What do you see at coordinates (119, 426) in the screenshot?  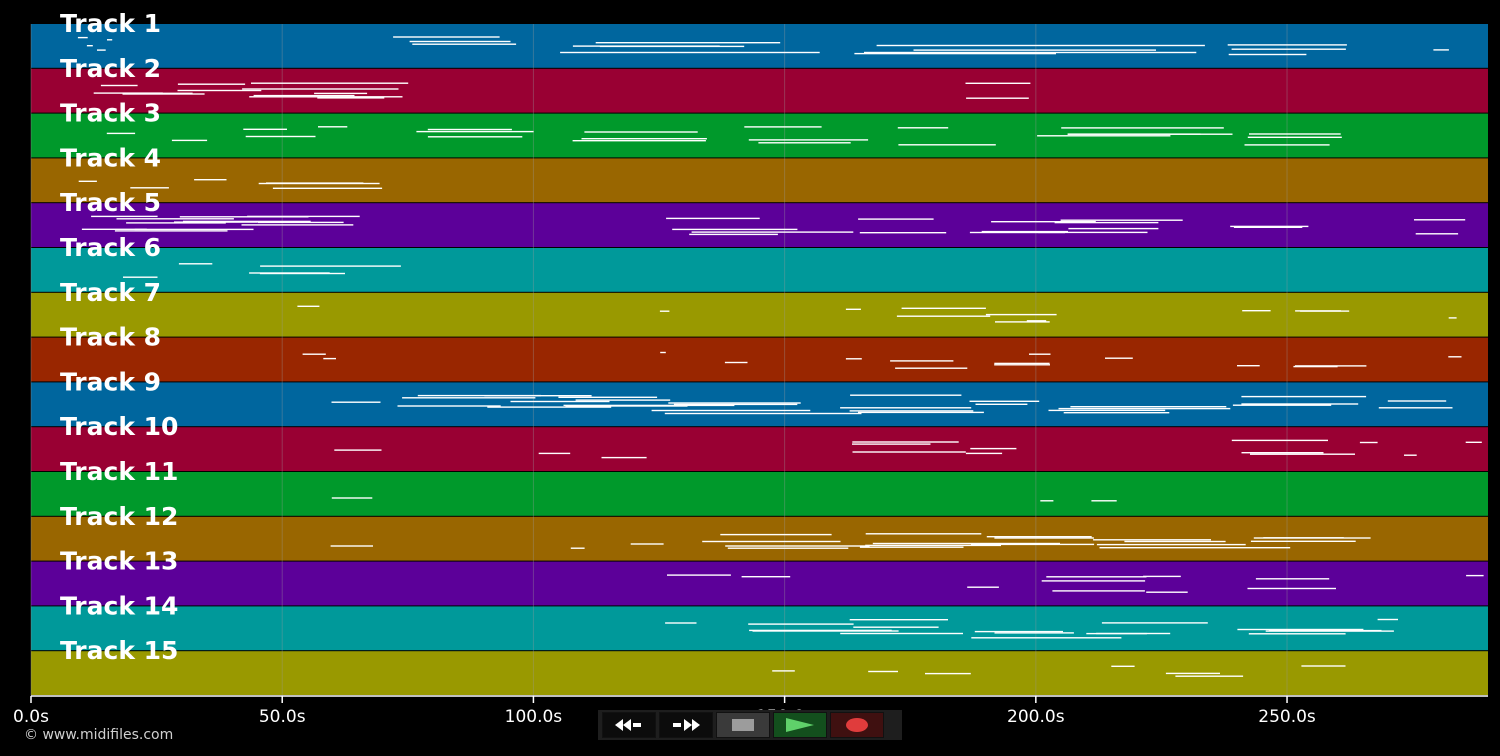 I see `track-label: Track 10` at bounding box center [119, 426].